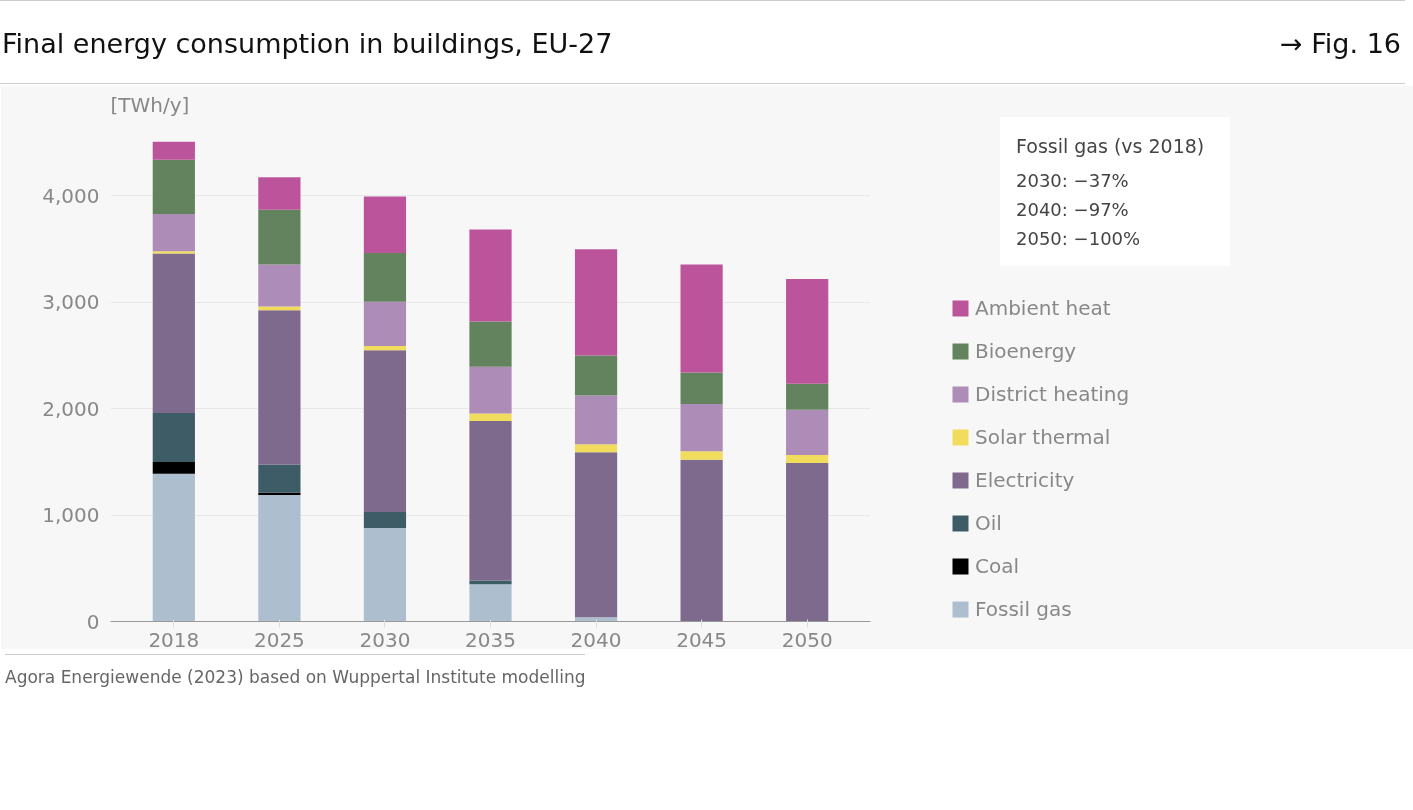 The width and height of the screenshot is (1413, 810). What do you see at coordinates (807, 639) in the screenshot?
I see `x-tick-label: 2050` at bounding box center [807, 639].